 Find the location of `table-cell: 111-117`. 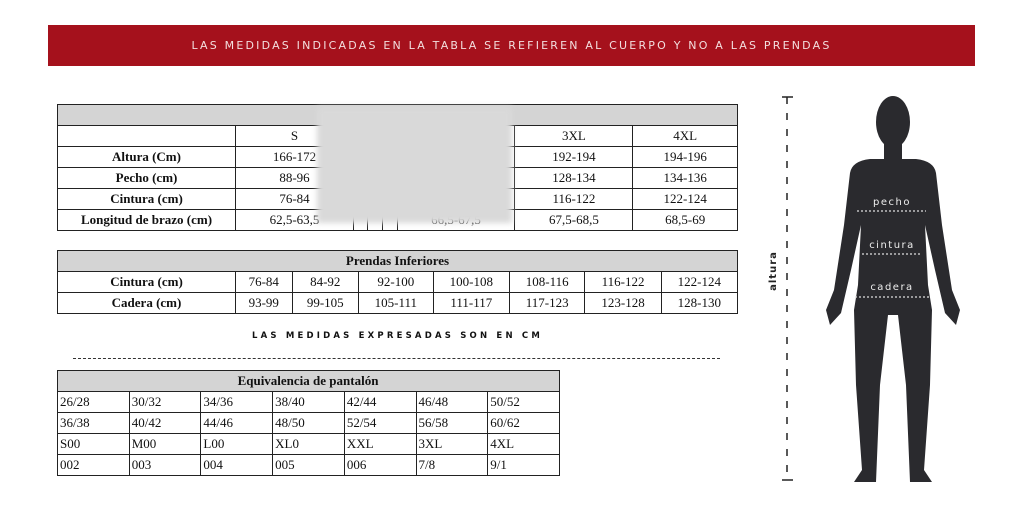

table-cell: 111-117 is located at coordinates (471, 303).